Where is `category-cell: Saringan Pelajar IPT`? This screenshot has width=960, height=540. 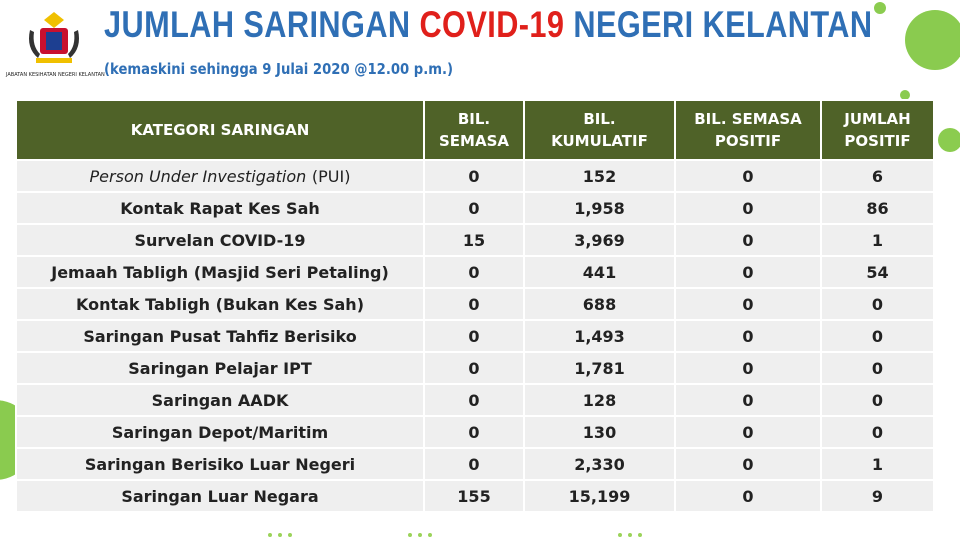
category-cell: Saringan Pelajar IPT is located at coordinates (220, 368).